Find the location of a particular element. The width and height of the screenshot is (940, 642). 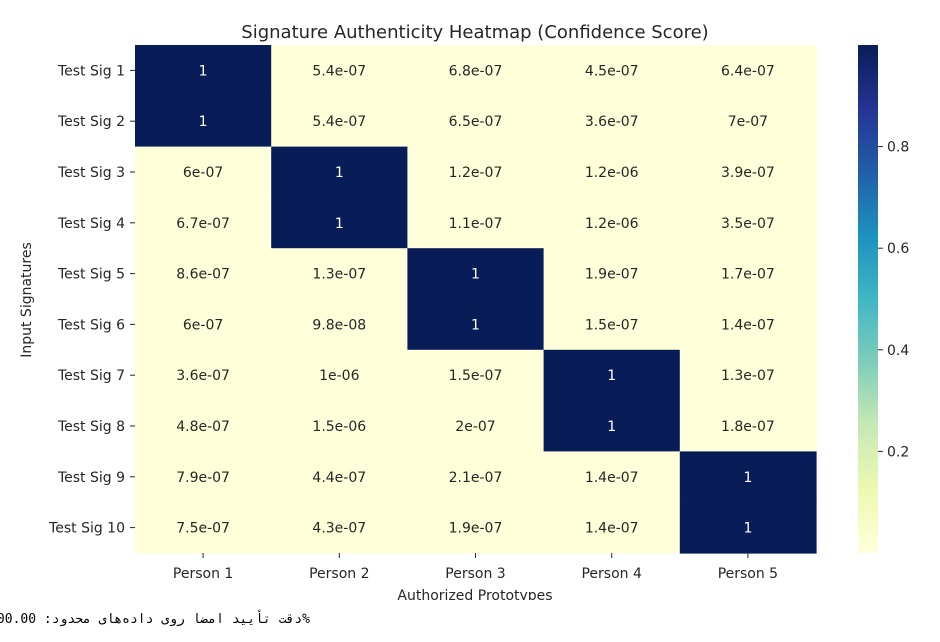

y-tick-label: Test Sig 6 is located at coordinates (91, 325).